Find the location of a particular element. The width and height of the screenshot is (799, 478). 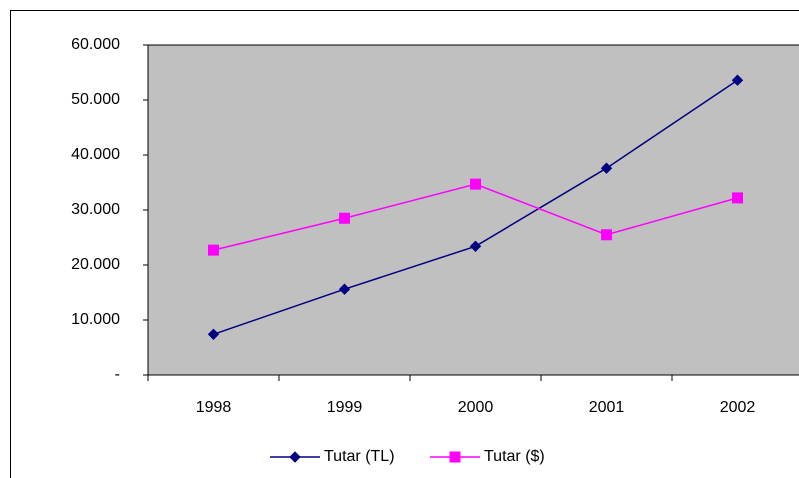

y-tick-label: 50.000 is located at coordinates (95, 99).